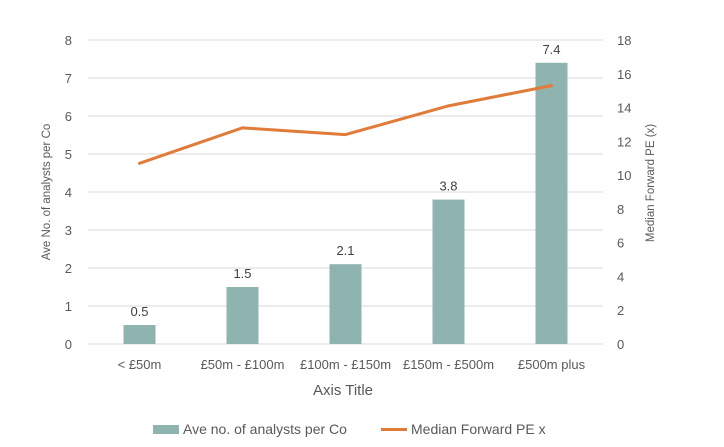  I want to click on left-tick-label: 8, so click(68, 40).